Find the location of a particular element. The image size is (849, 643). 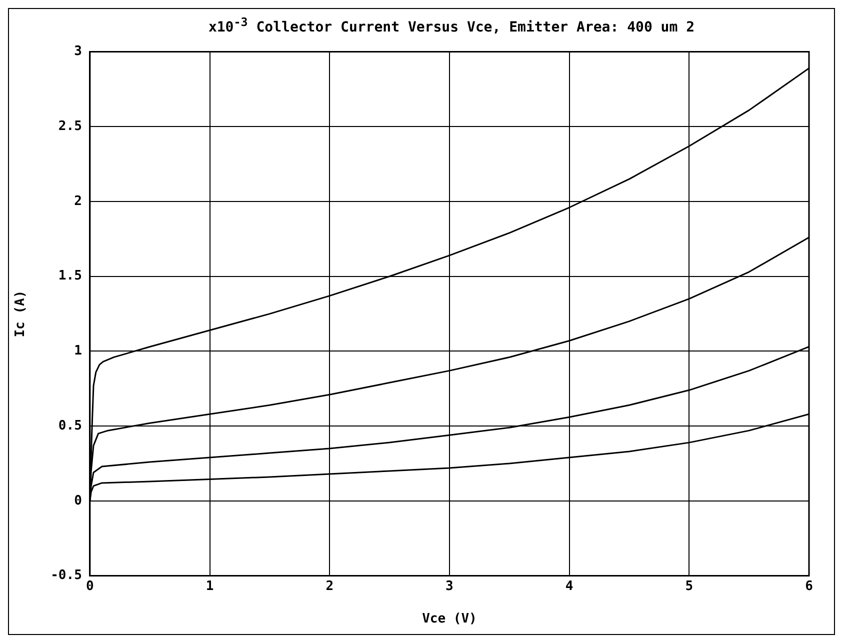

y-tick-label: 0 is located at coordinates (78, 500).